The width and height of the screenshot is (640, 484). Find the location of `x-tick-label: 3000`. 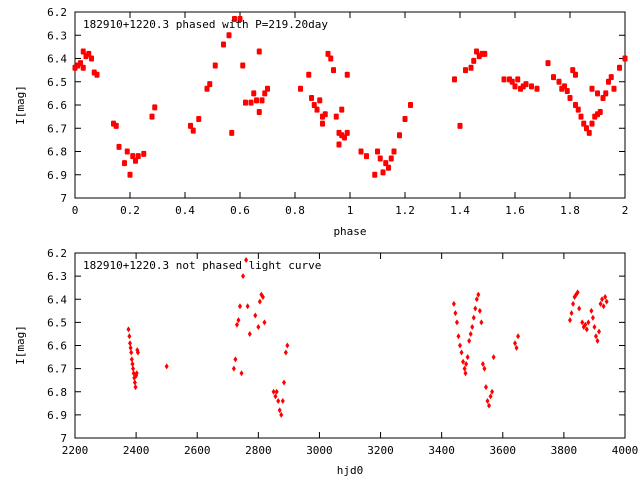

x-tick-label: 3000 is located at coordinates (319, 450).